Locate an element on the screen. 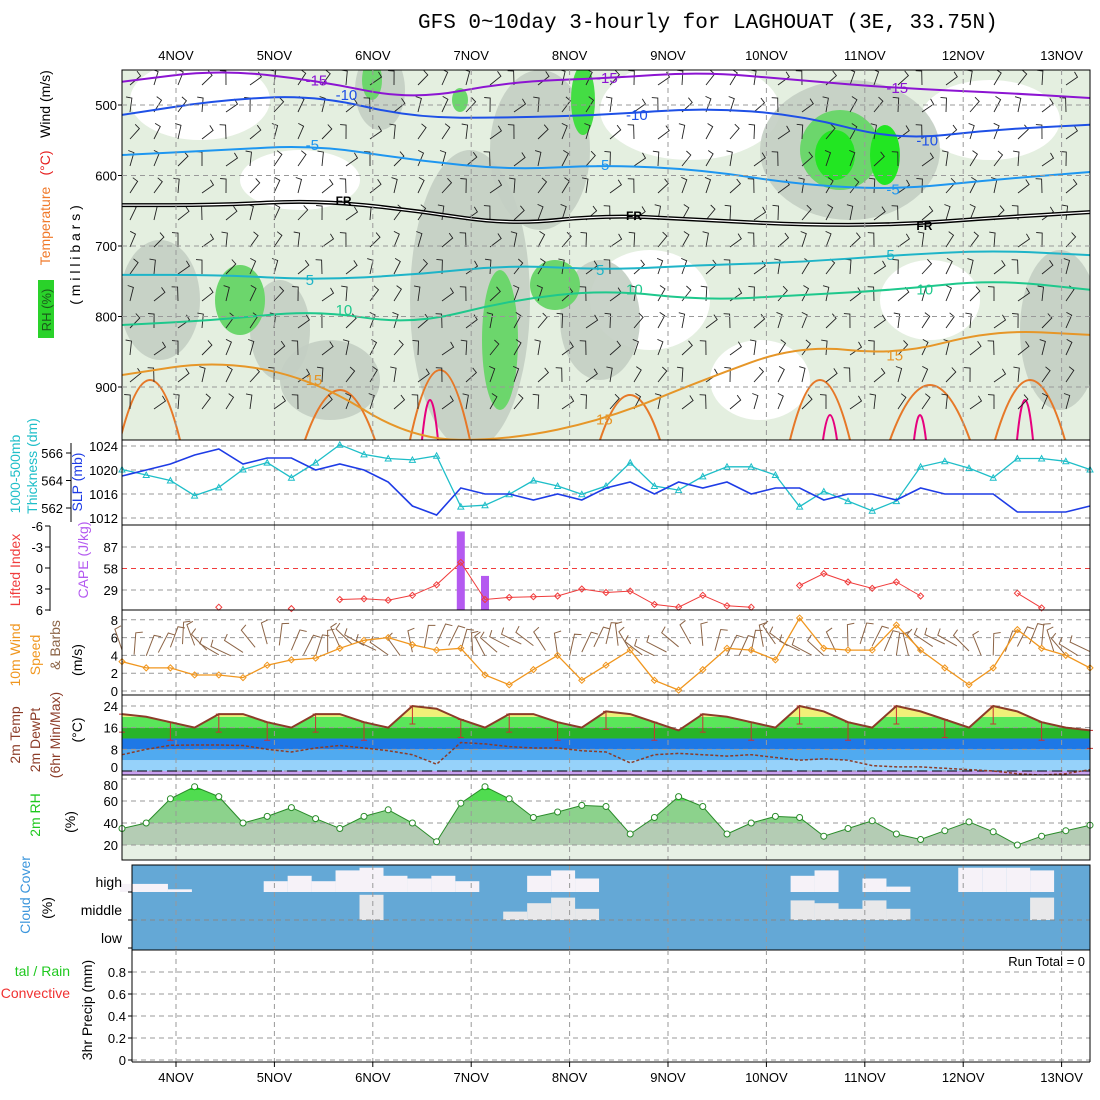 This screenshot has height=1100, width=1100. wind-axis-label: Wind (m/s) is located at coordinates (45, 104).